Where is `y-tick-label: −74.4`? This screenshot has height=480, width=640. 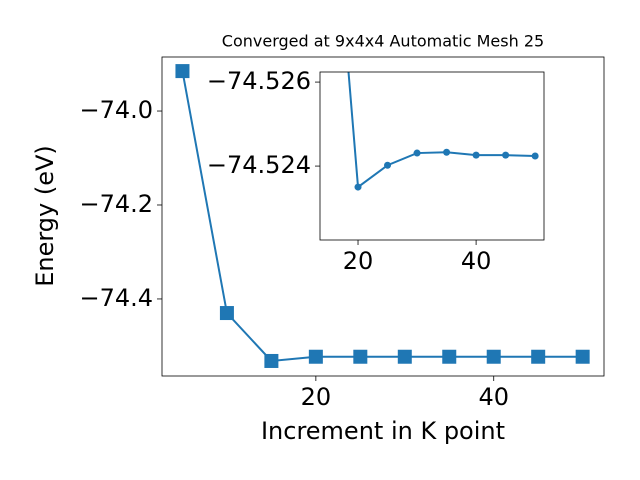 y-tick-label: −74.4 is located at coordinates (116, 298).